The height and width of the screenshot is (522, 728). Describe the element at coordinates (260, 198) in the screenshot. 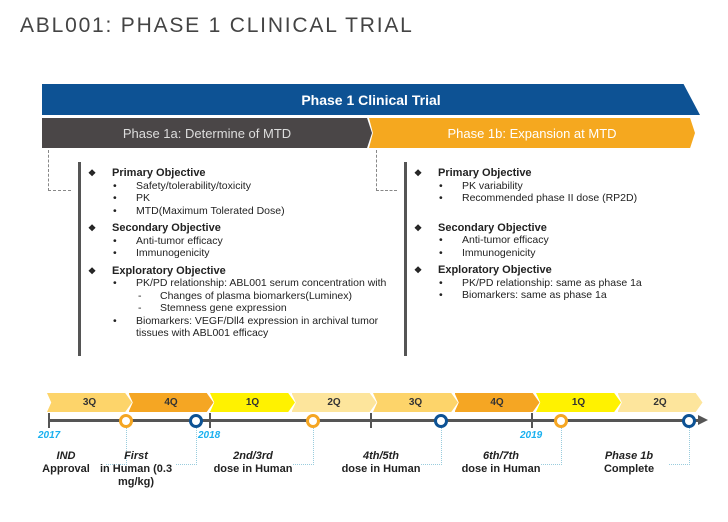

I see `list-item: PK` at that location.